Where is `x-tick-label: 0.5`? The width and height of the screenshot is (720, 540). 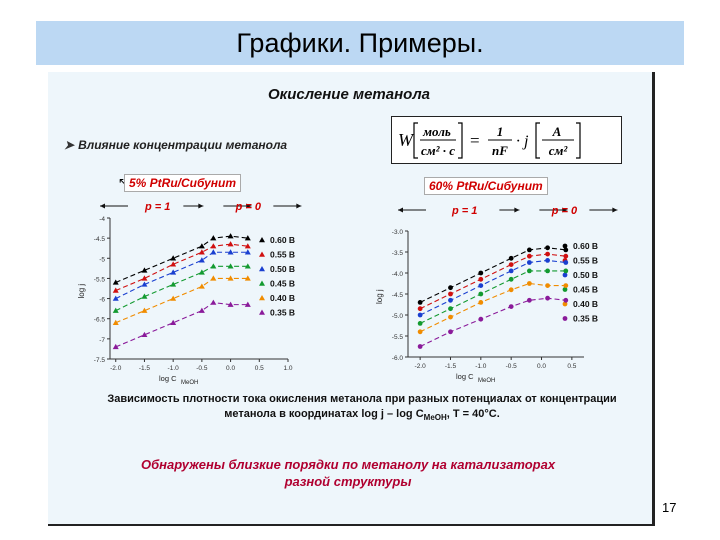
x-tick-label: 0.5 is located at coordinates (571, 366).